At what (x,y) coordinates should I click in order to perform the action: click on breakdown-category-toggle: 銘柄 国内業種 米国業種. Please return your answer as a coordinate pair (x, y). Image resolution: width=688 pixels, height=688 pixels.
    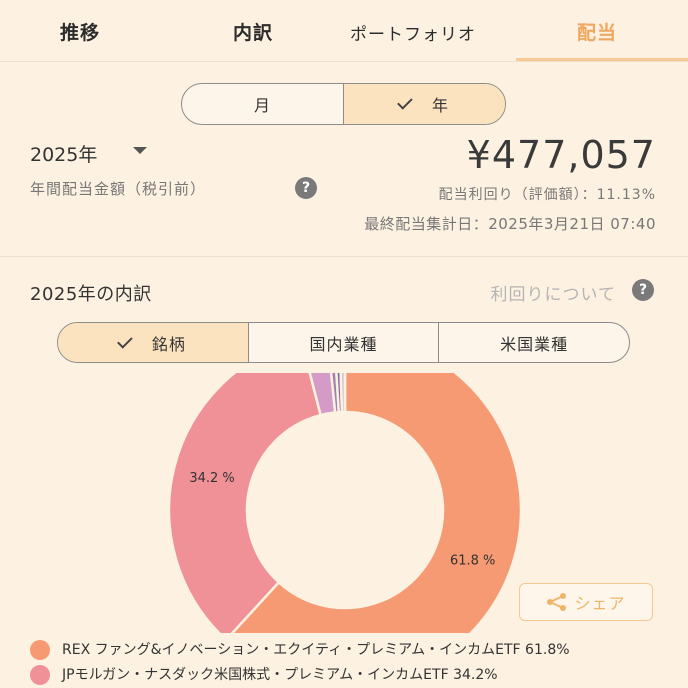
    Looking at the image, I should click on (343, 342).